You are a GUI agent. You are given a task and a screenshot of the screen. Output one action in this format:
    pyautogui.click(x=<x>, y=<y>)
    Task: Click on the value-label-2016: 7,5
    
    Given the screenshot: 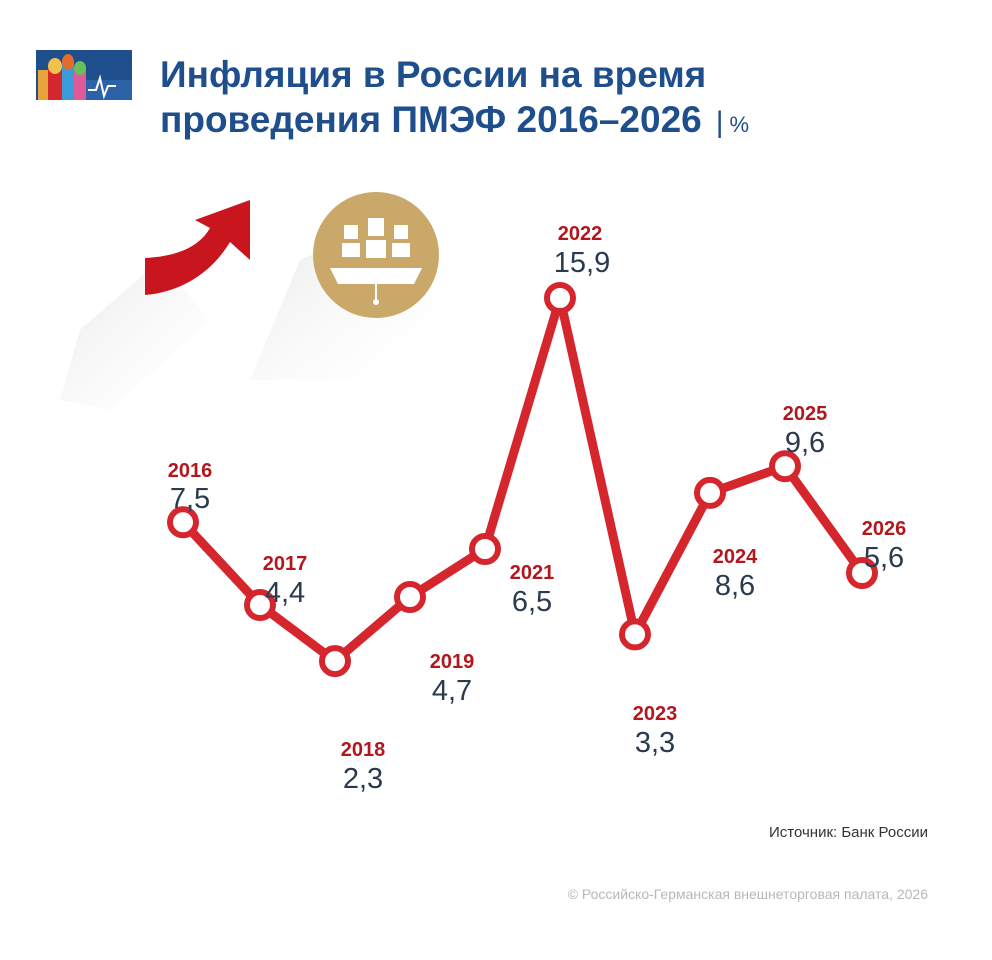 What is the action you would take?
    pyautogui.click(x=190, y=499)
    